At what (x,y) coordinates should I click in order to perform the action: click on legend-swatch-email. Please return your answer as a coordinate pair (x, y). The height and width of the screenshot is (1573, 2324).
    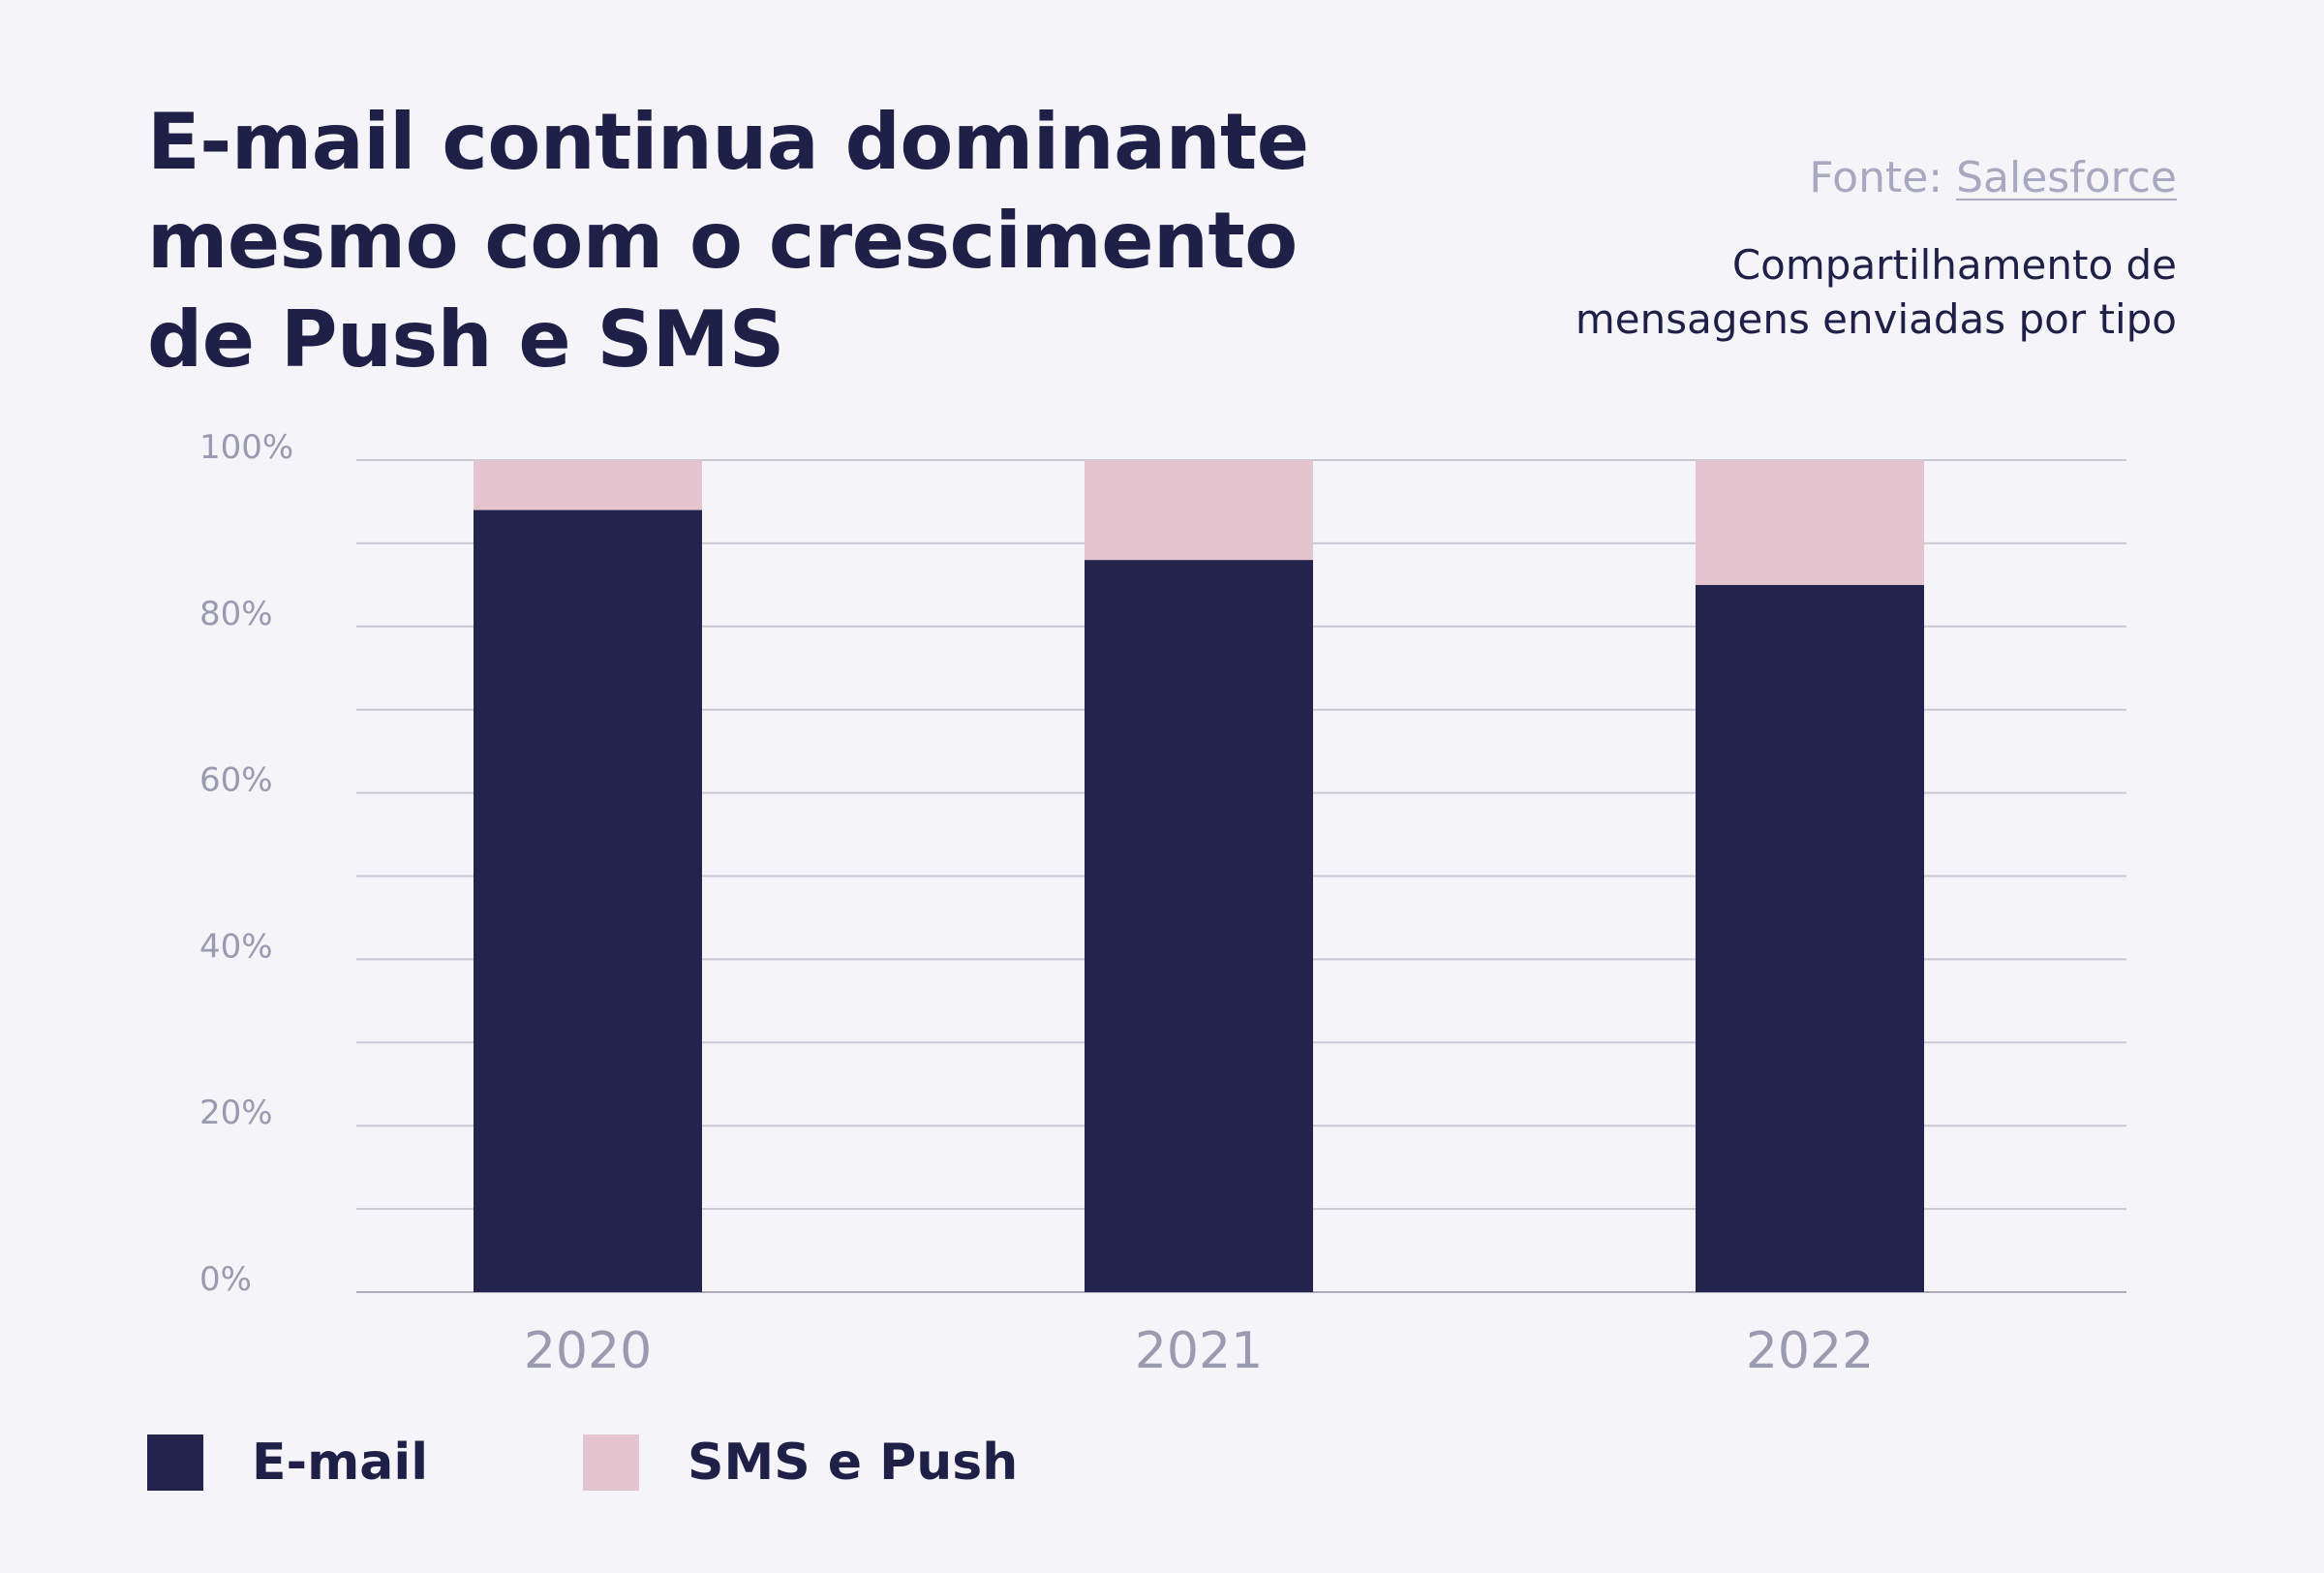
    Looking at the image, I should click on (175, 1462).